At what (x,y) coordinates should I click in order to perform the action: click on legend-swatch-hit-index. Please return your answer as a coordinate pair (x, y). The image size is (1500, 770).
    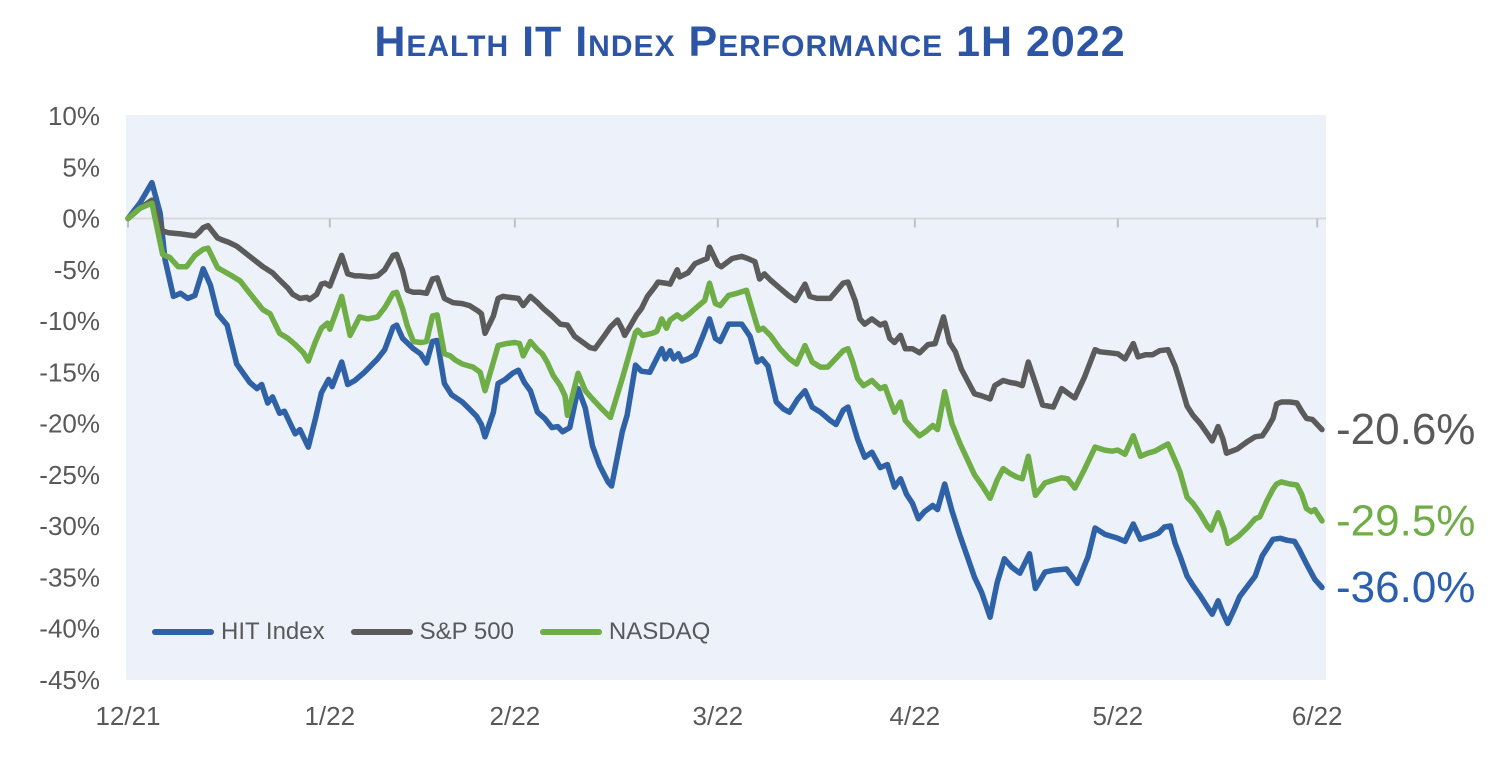
    Looking at the image, I should click on (183, 632).